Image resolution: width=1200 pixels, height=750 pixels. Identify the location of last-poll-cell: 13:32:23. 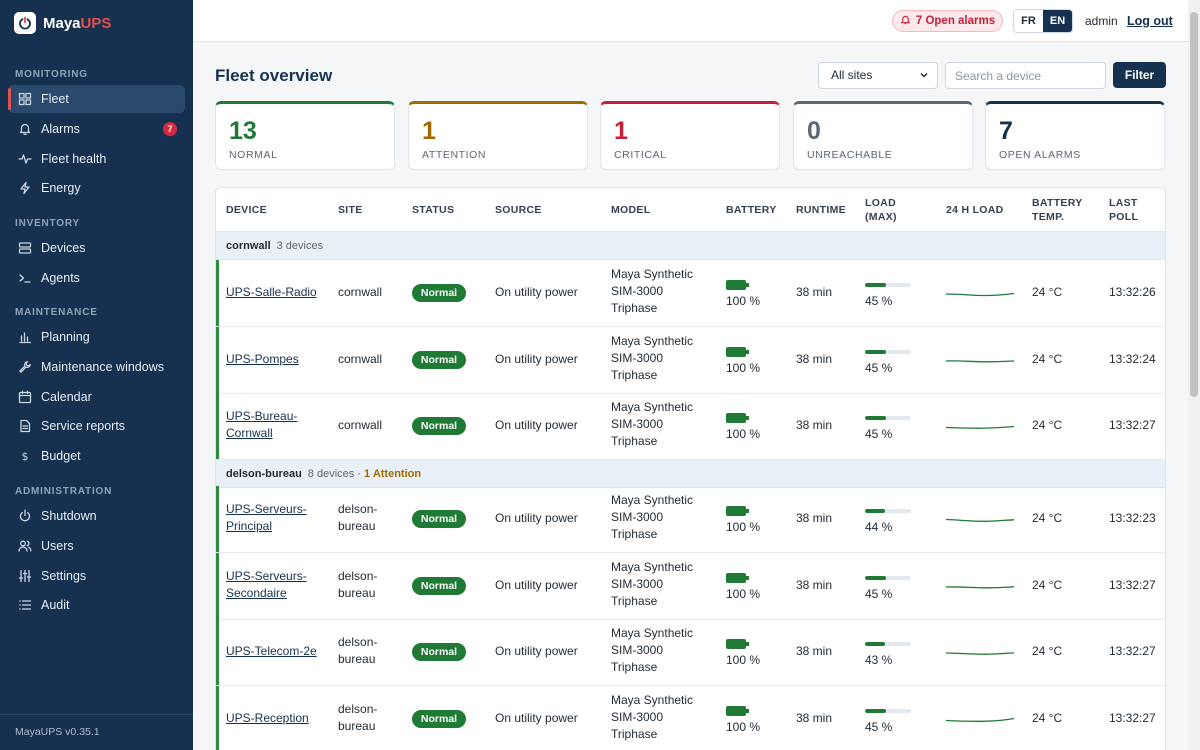
(1132, 518).